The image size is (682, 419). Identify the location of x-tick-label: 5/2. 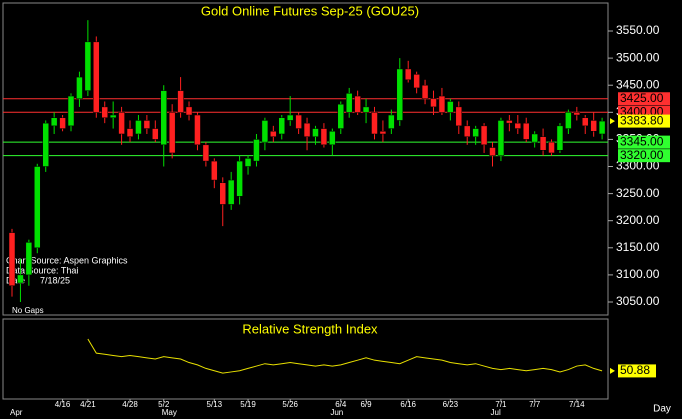
(164, 404).